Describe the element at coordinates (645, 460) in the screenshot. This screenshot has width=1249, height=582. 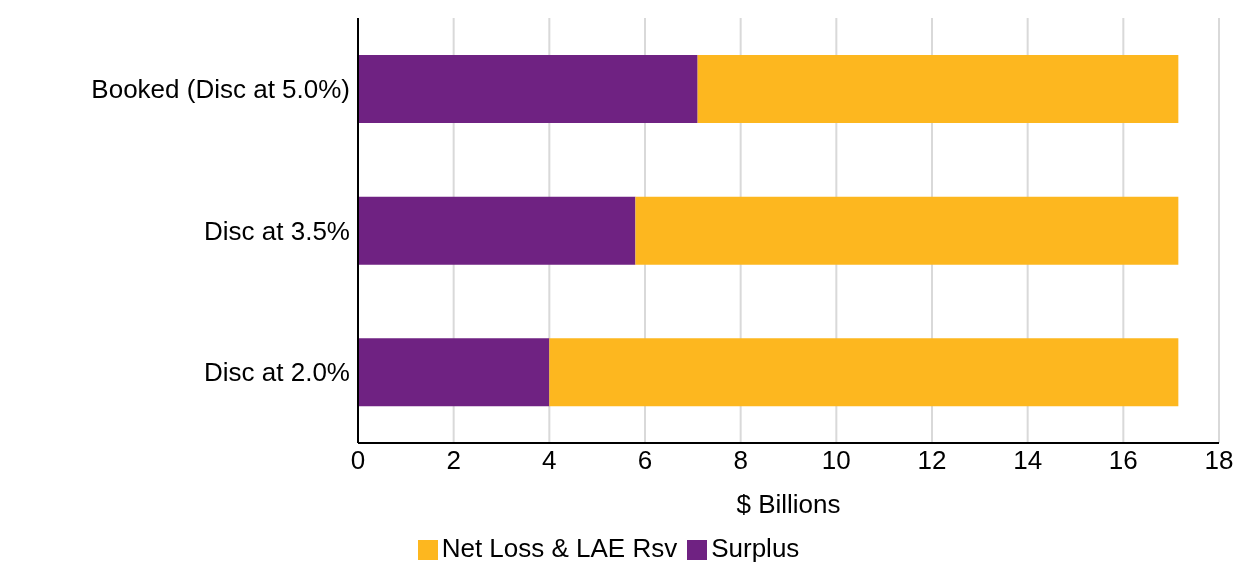
I see `x-tick-label: 6` at that location.